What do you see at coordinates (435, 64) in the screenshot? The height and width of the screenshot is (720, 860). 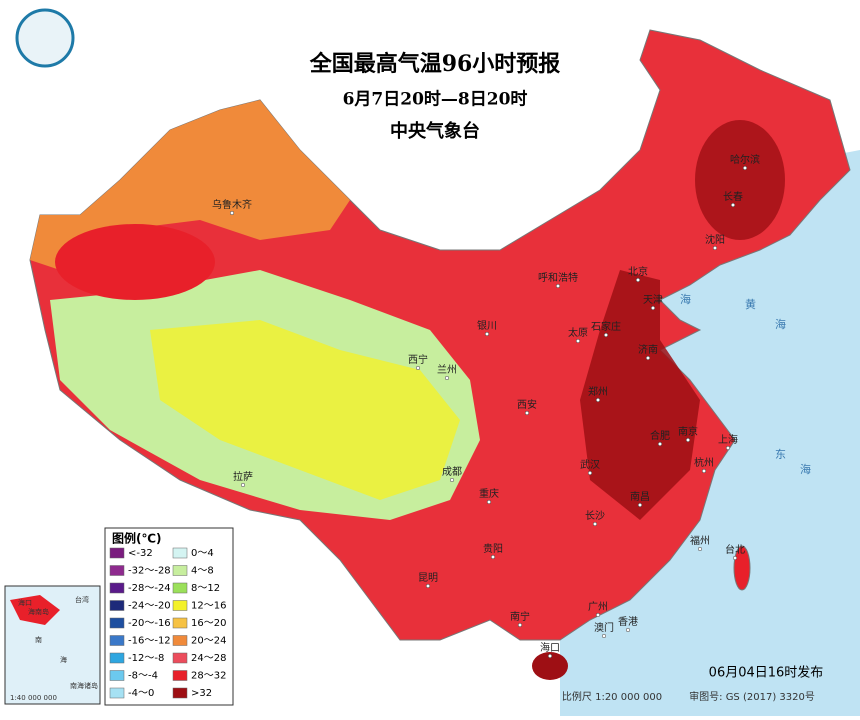 I see `title: 全国最高气温96小时预报` at bounding box center [435, 64].